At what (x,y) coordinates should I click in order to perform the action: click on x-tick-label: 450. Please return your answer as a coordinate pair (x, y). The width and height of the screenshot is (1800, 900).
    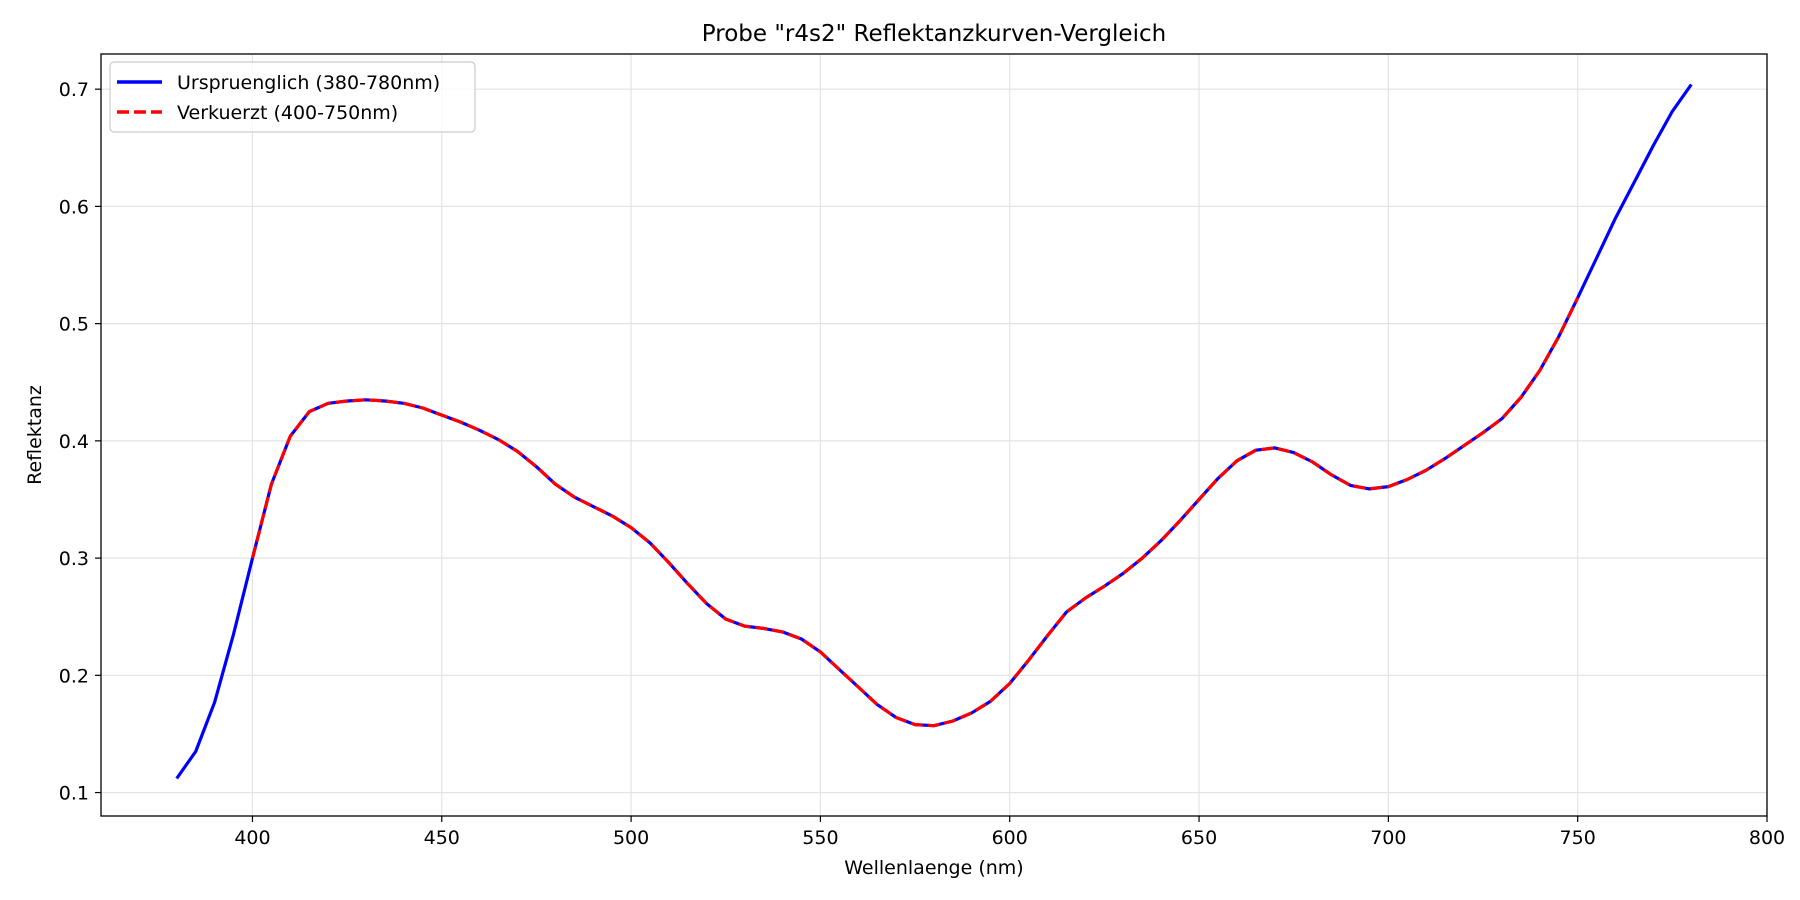
    Looking at the image, I should click on (442, 838).